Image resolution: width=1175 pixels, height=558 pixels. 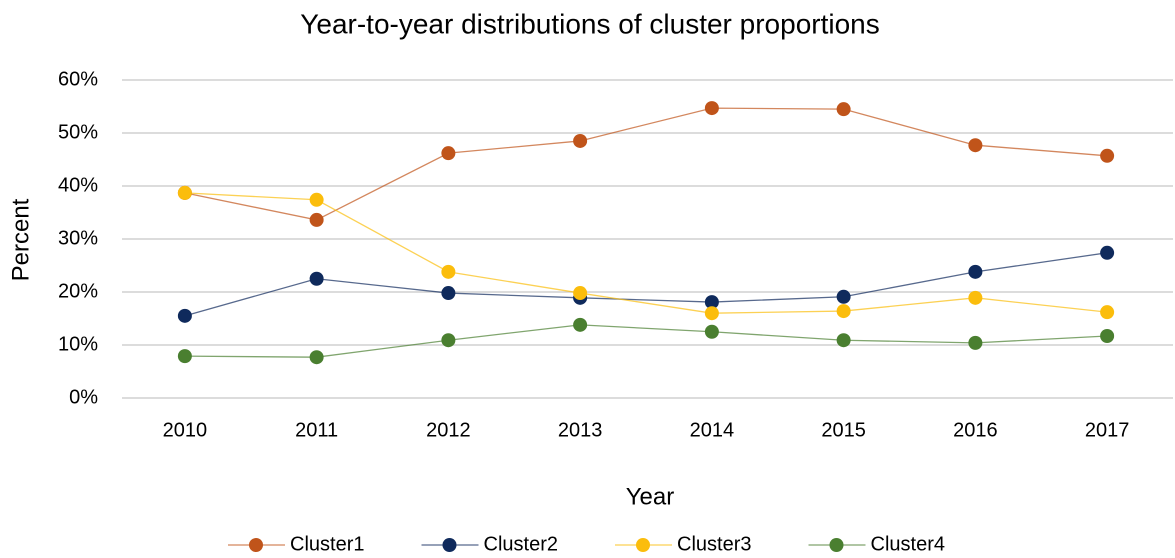 What do you see at coordinates (78, 344) in the screenshot?
I see `y-tick-label: 10%` at bounding box center [78, 344].